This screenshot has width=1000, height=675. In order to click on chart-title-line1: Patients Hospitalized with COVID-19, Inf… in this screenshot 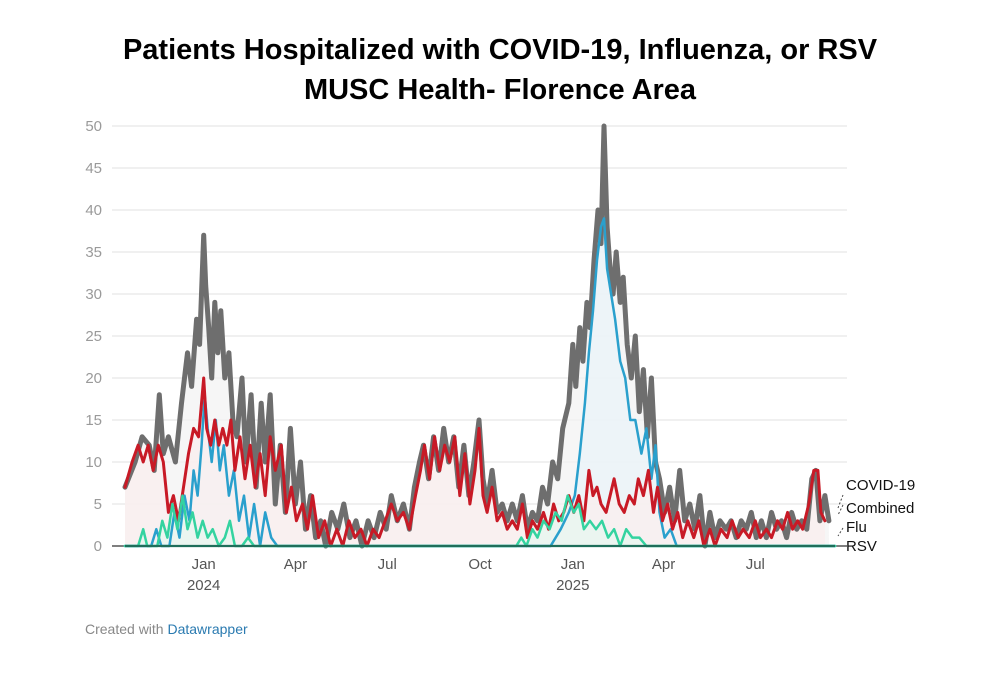, I will do `click(500, 50)`.